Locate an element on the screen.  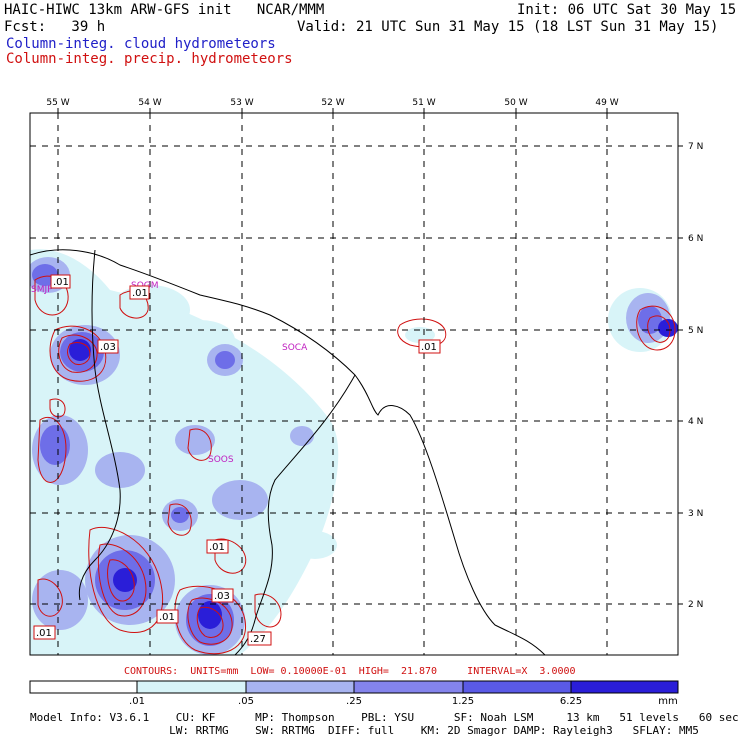
lon-label: 53 W is located at coordinates (241, 103).